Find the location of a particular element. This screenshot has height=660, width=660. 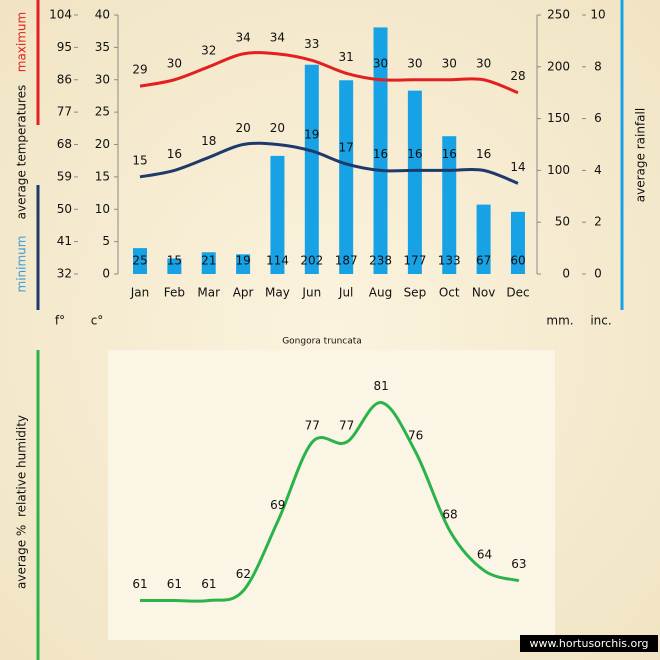

x-tick-label: Sep is located at coordinates (415, 293).